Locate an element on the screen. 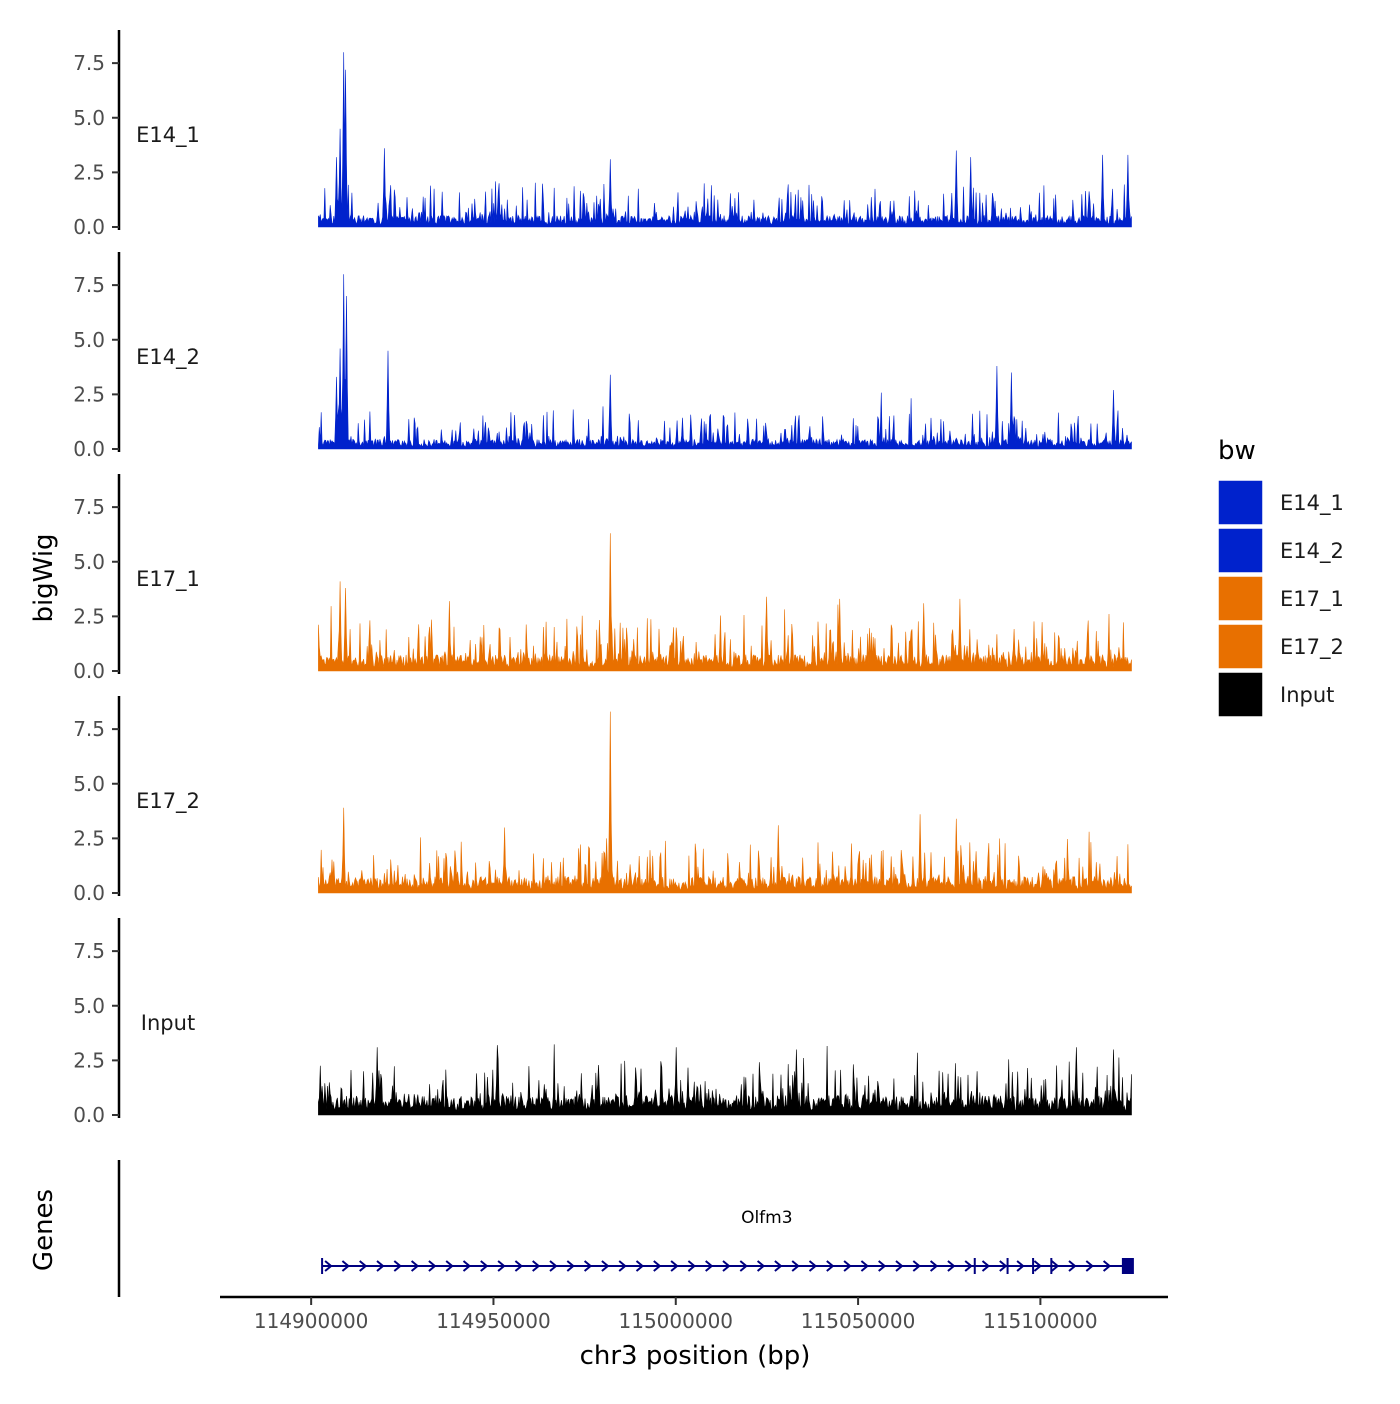 The width and height of the screenshot is (1400, 1404). legend-swatch-Input is located at coordinates (1240, 694).